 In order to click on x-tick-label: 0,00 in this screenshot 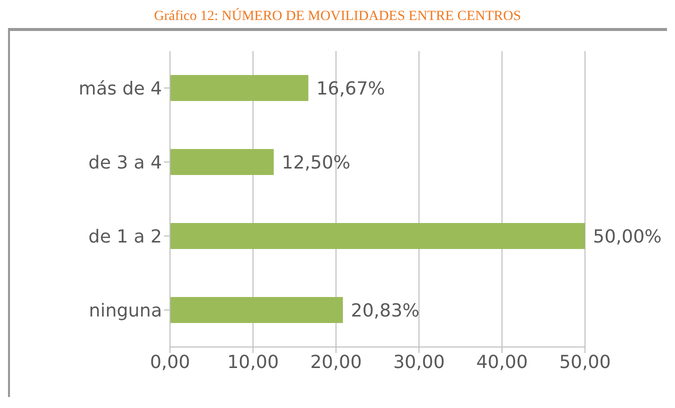, I will do `click(170, 362)`.